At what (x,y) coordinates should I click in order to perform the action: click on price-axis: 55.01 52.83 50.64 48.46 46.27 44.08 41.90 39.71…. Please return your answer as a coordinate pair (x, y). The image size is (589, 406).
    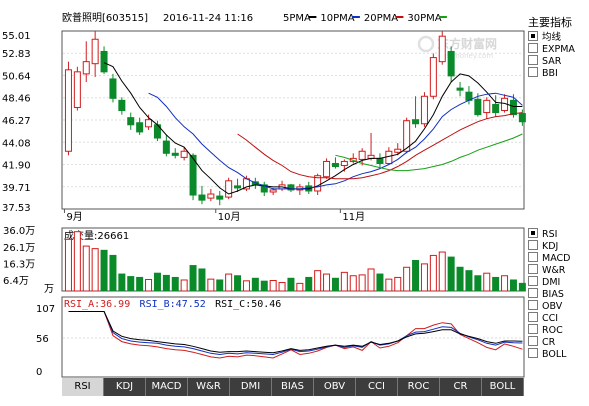
    Looking at the image, I should click on (16, 122).